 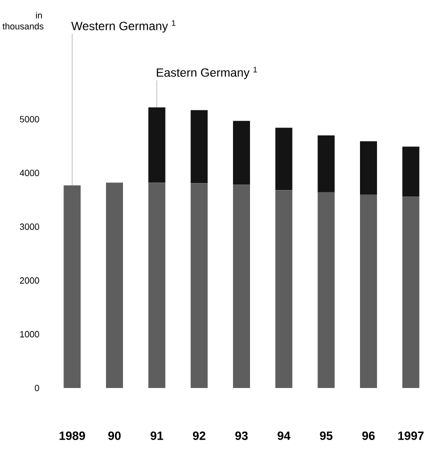 I want to click on x-tick-label: 94, so click(x=284, y=436).